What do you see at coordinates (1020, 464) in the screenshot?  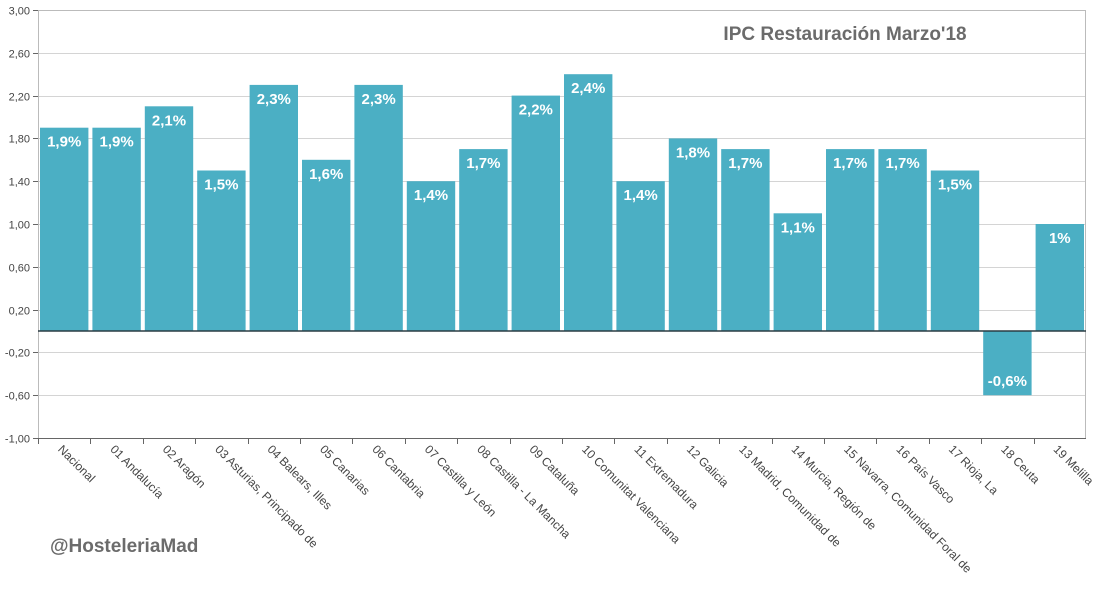 I see `x-tick-label: 18 Ceuta` at bounding box center [1020, 464].